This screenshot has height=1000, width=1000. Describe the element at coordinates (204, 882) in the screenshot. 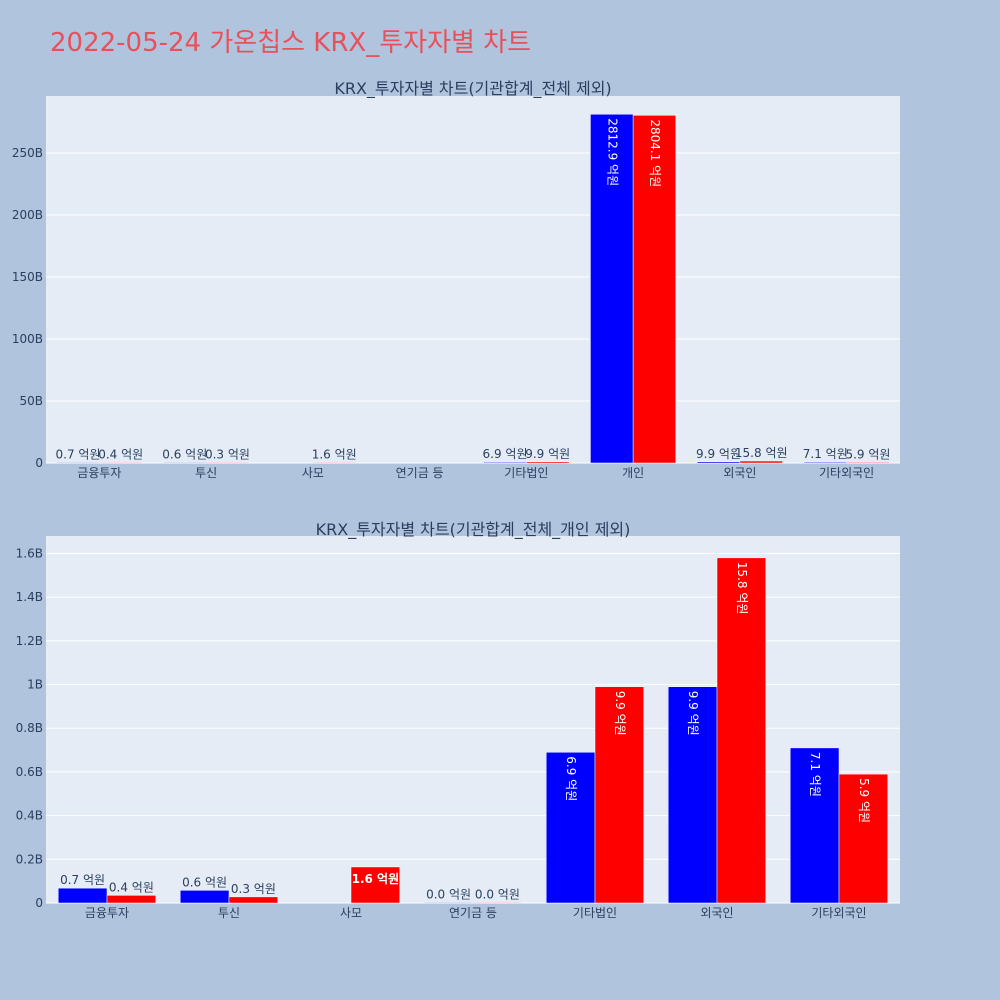

I see `chart2-data-label: 0.6 억원` at that location.